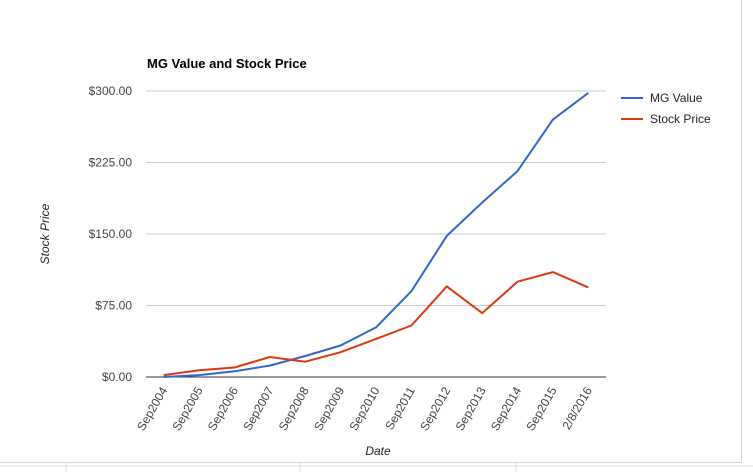 The width and height of the screenshot is (753, 472). What do you see at coordinates (223, 408) in the screenshot?
I see `x-tick-label: Sep2006` at bounding box center [223, 408].